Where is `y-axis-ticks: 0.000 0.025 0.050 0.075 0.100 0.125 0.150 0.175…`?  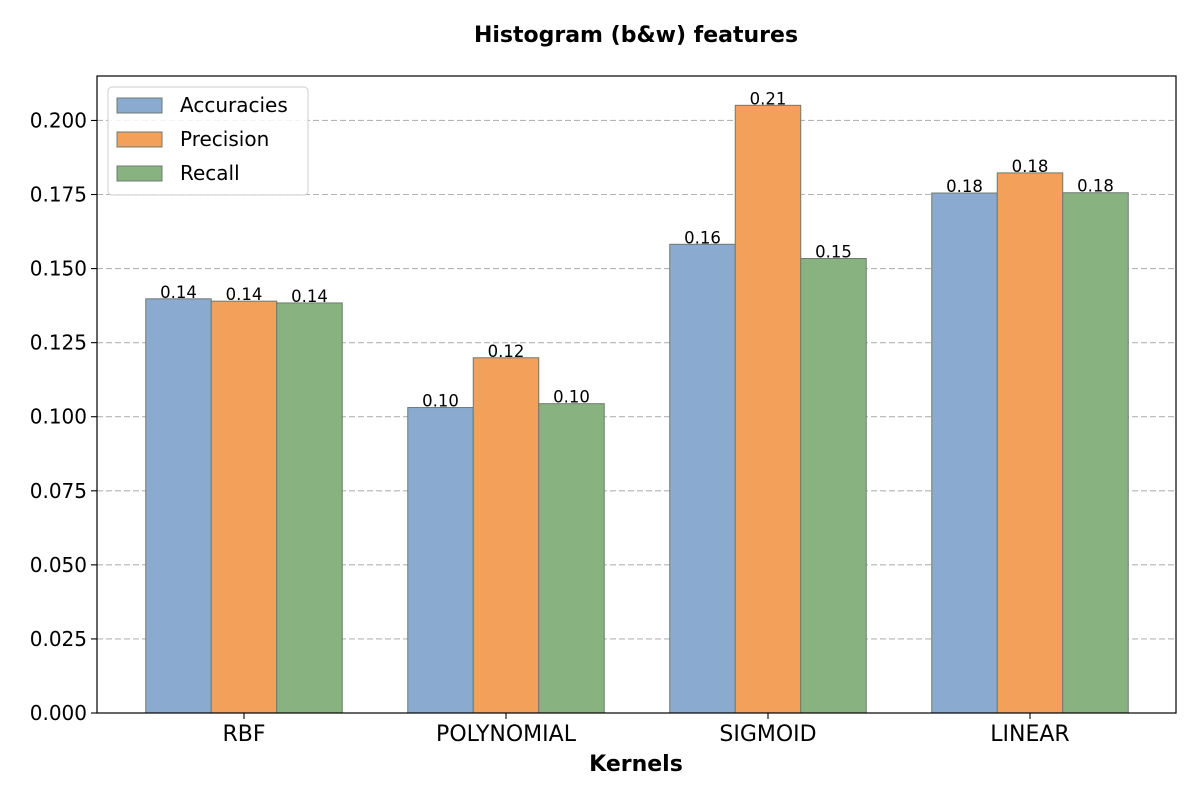 y-axis-ticks: 0.000 0.025 0.050 0.075 0.100 0.125 0.150 0.175… is located at coordinates (63, 416).